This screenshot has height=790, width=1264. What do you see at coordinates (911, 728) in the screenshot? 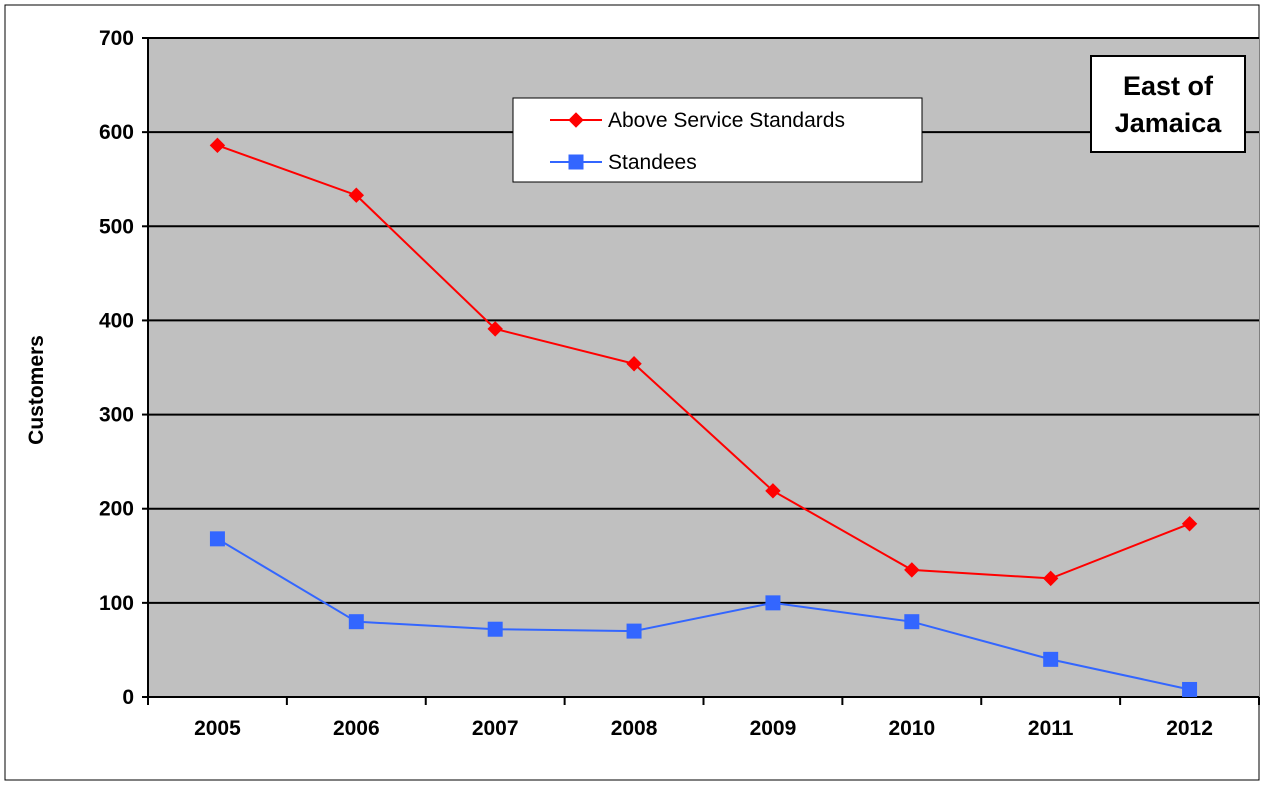
I see `x-tick-label-2010: 2010` at bounding box center [911, 728].